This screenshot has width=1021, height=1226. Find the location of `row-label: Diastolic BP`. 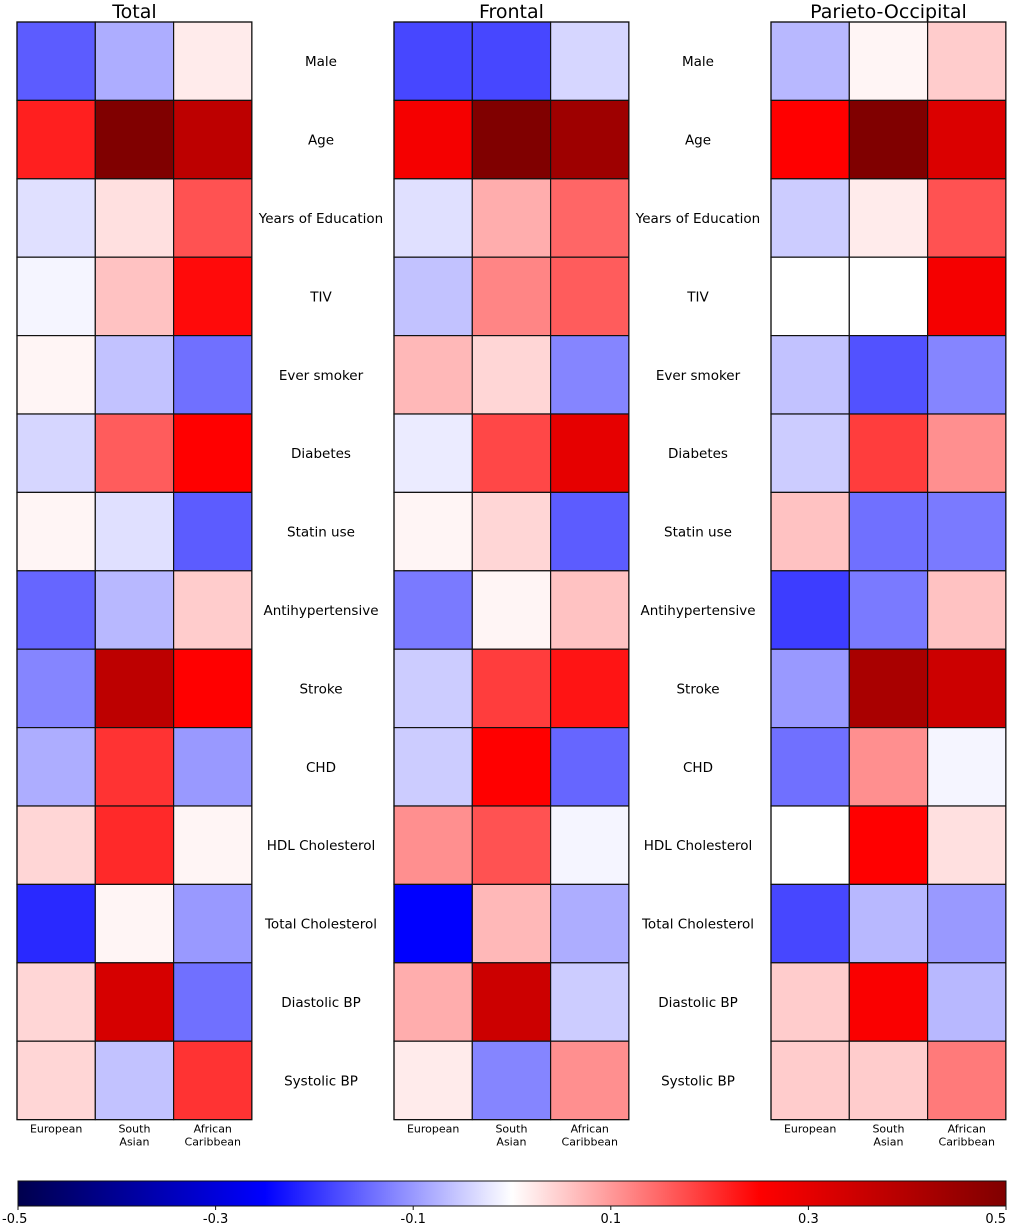

row-label: Diastolic BP is located at coordinates (698, 1003).